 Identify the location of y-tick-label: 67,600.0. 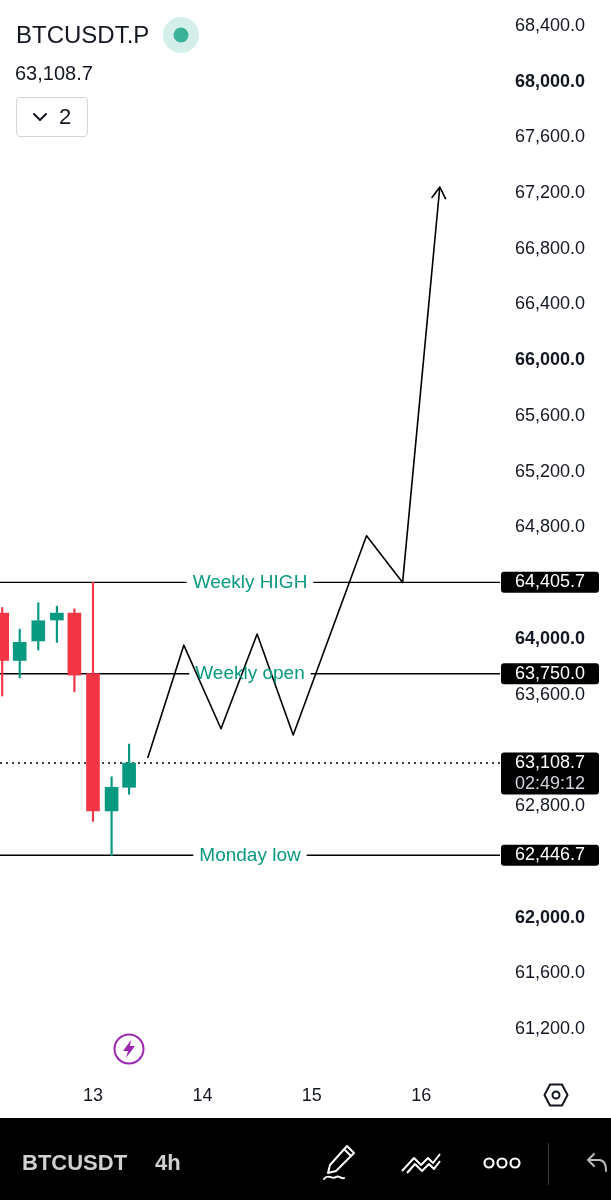
(550, 136).